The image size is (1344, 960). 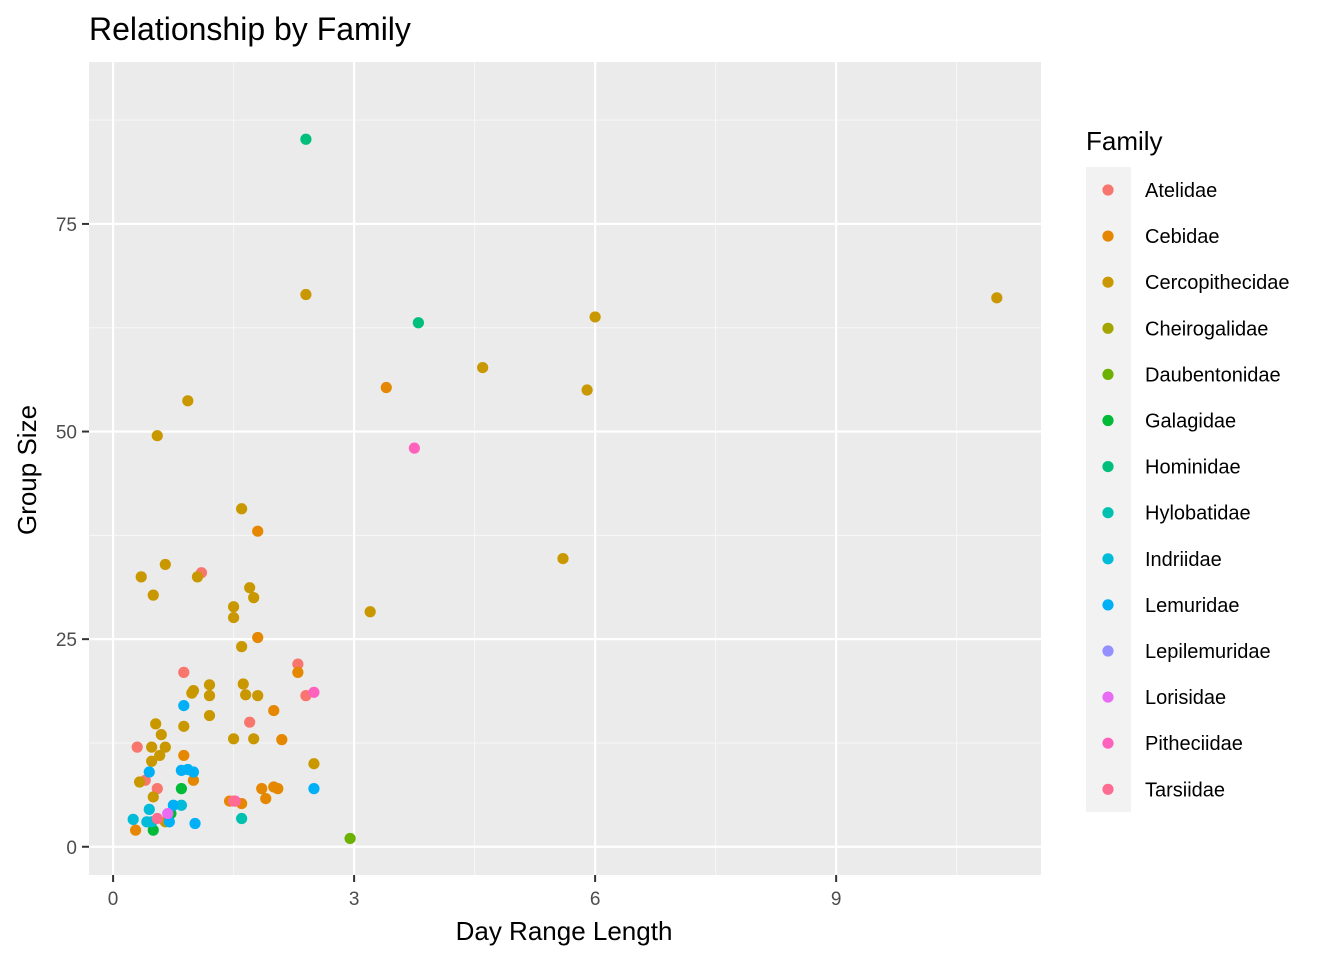 I want to click on legend-label: Lepilemuridae, so click(x=1208, y=652).